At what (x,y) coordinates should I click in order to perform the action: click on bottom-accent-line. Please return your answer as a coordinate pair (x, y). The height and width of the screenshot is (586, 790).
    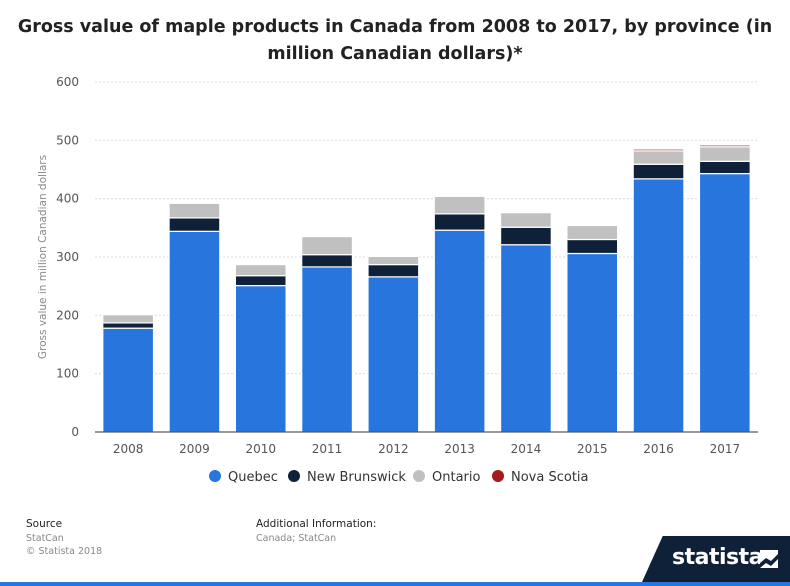
    Looking at the image, I should click on (395, 584).